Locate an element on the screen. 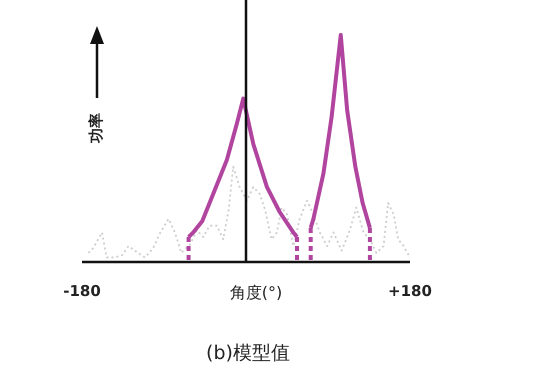 Image resolution: width=541 pixels, height=371 pixels. x-tick-label: -180 is located at coordinates (82, 291).